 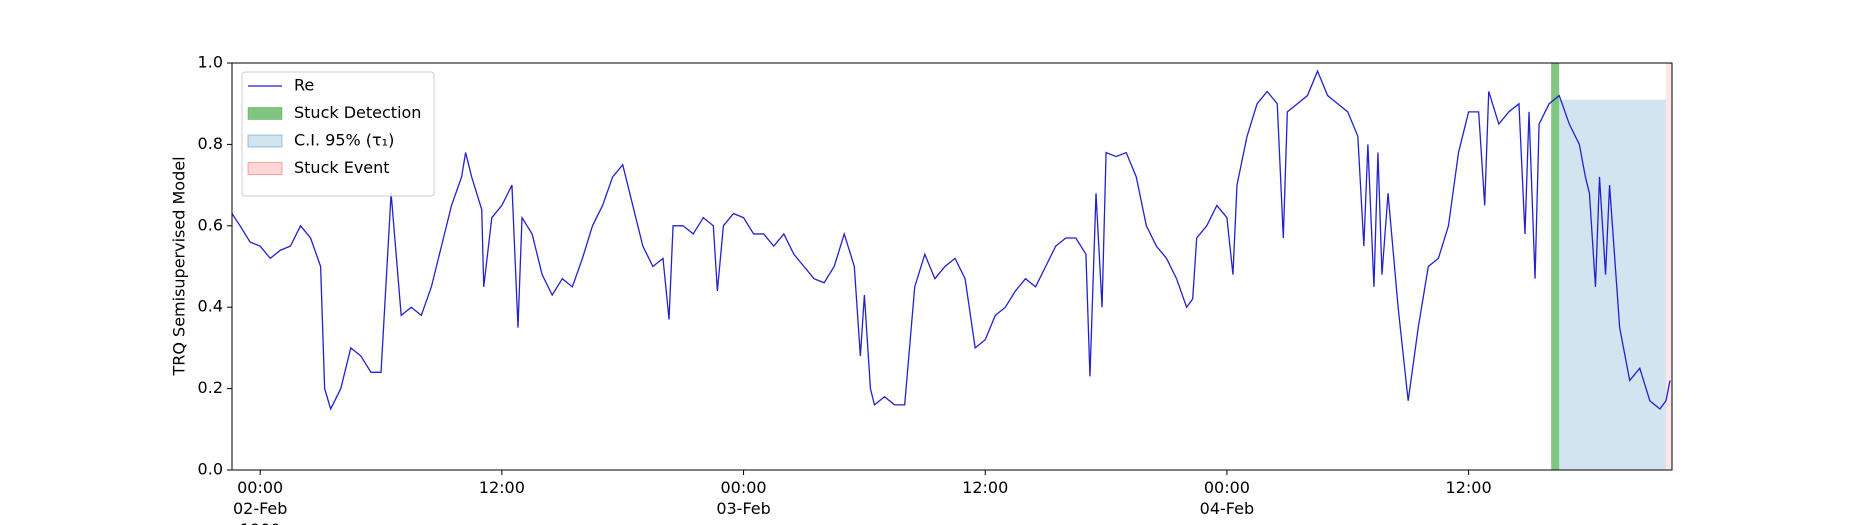 I want to click on y-tick-label: 0.6, so click(x=210, y=224).